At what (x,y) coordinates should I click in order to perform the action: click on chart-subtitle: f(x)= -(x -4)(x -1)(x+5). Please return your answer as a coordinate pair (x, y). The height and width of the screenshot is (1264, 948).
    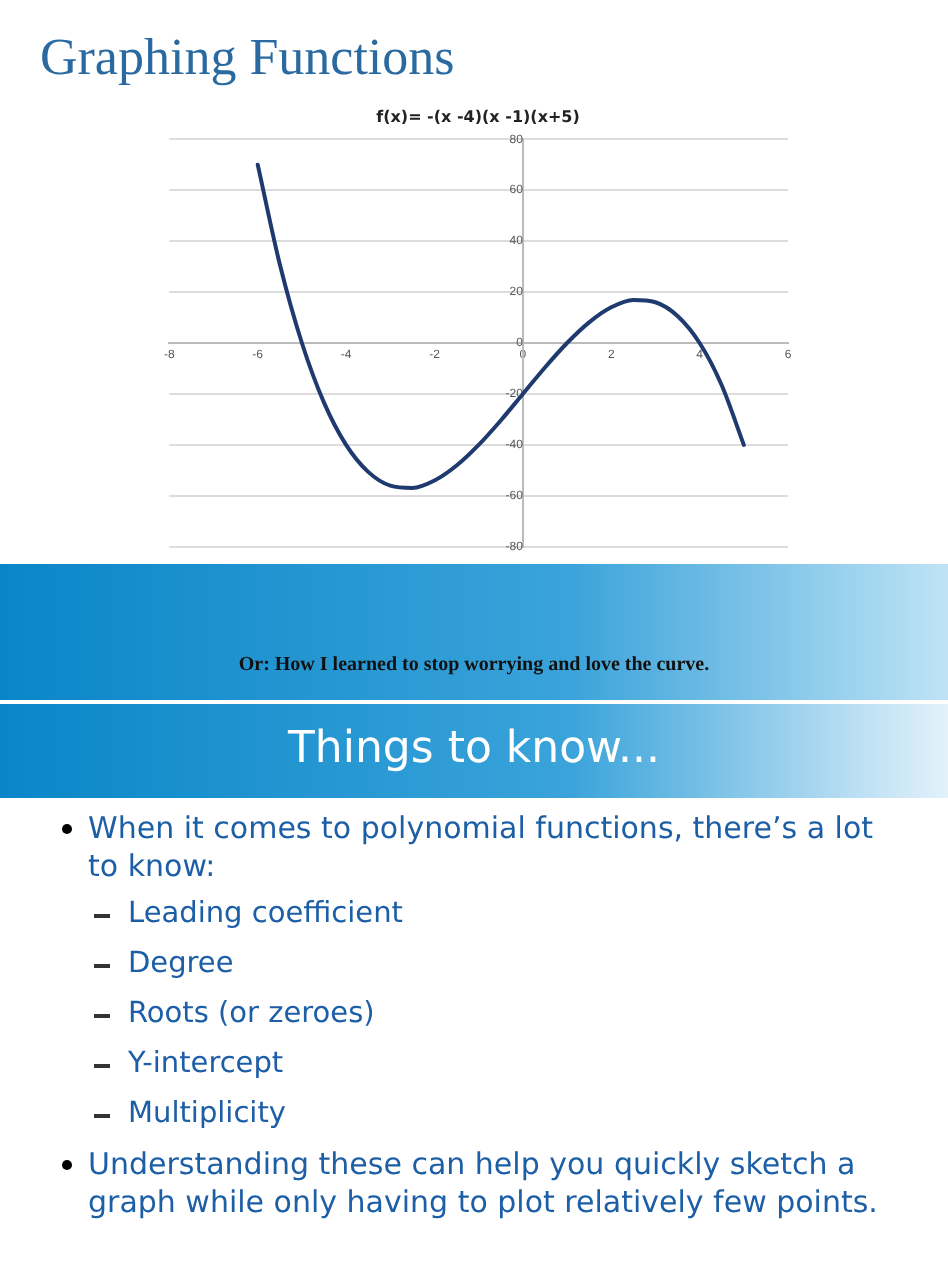
    Looking at the image, I should click on (478, 116).